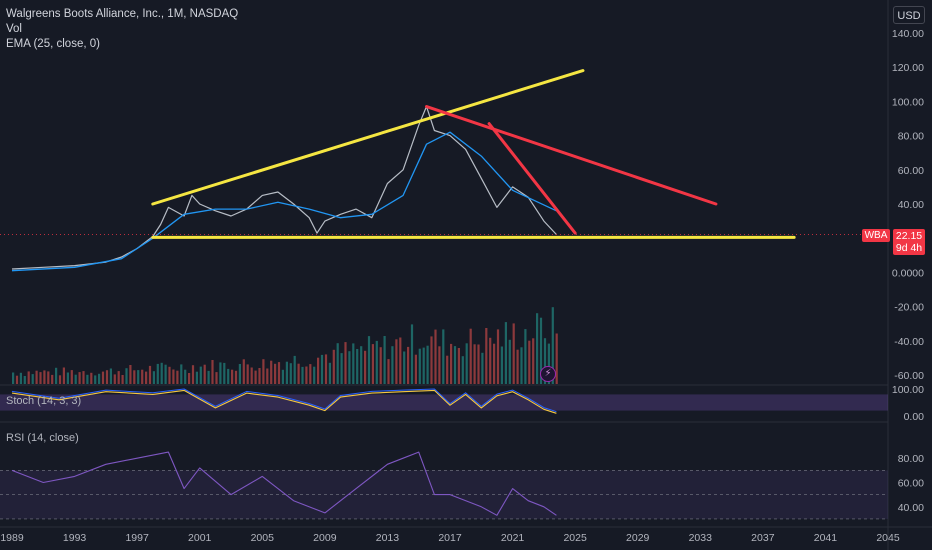 The width and height of the screenshot is (932, 550). I want to click on price-axis-label: 140.00, so click(908, 34).